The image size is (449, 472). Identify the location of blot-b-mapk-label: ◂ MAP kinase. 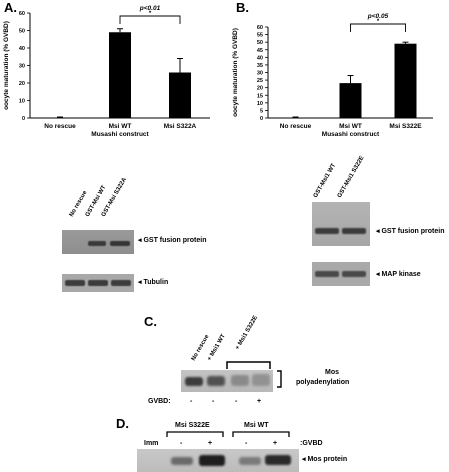
(398, 274).